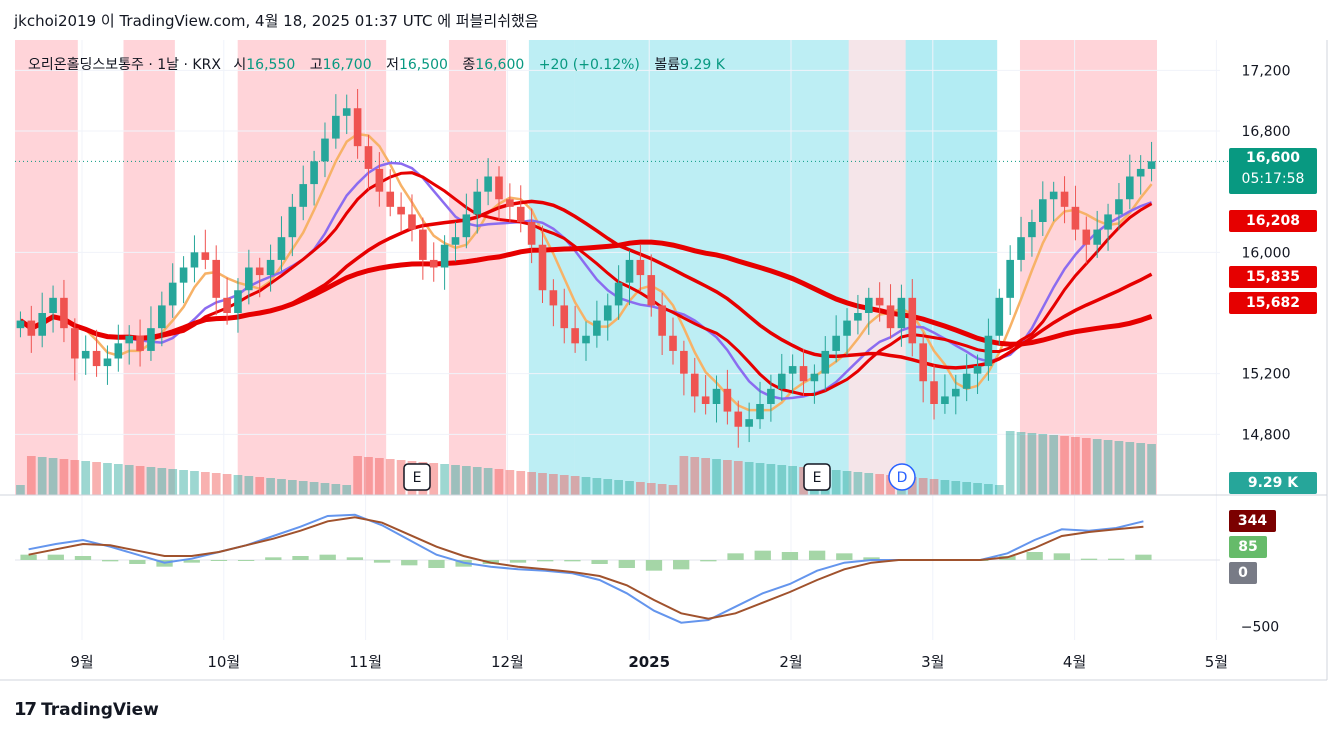 This screenshot has height=735, width=1341. What do you see at coordinates (500, 65) in the screenshot?
I see `close-value: 16,600` at bounding box center [500, 65].